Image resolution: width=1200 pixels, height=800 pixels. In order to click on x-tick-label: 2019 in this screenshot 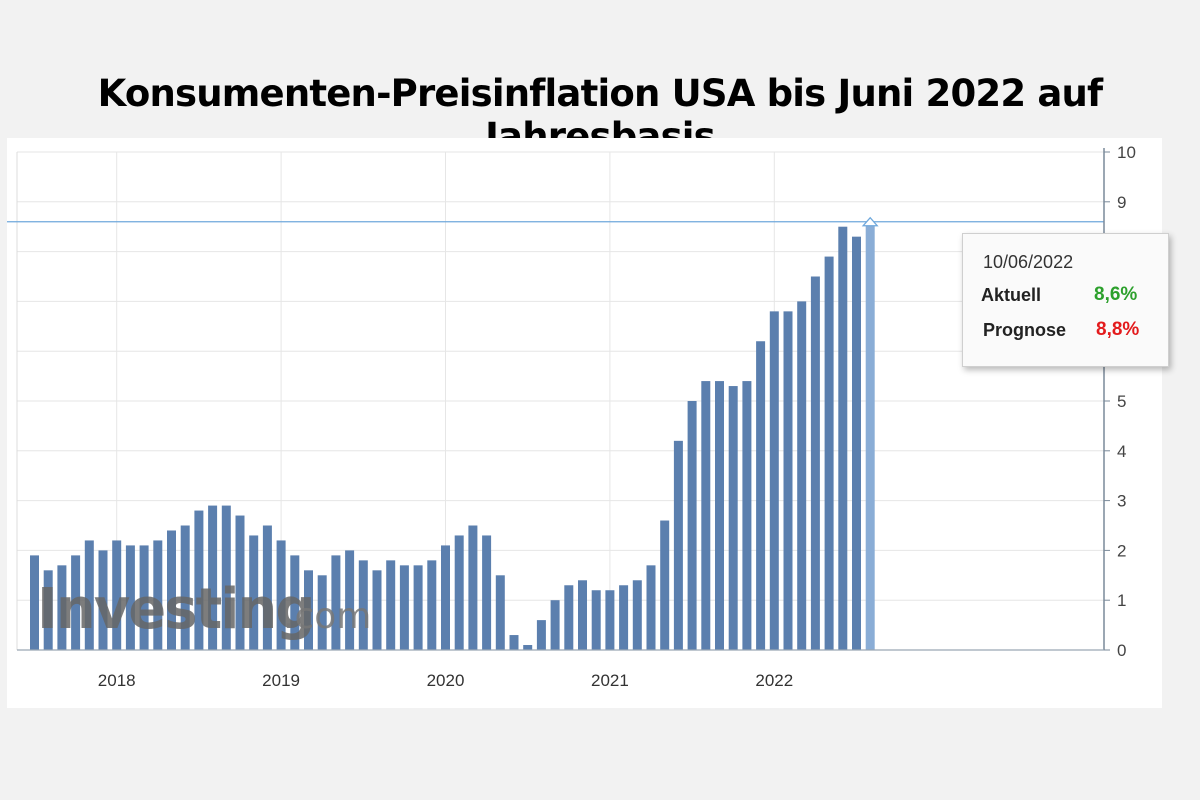, I will do `click(281, 680)`.